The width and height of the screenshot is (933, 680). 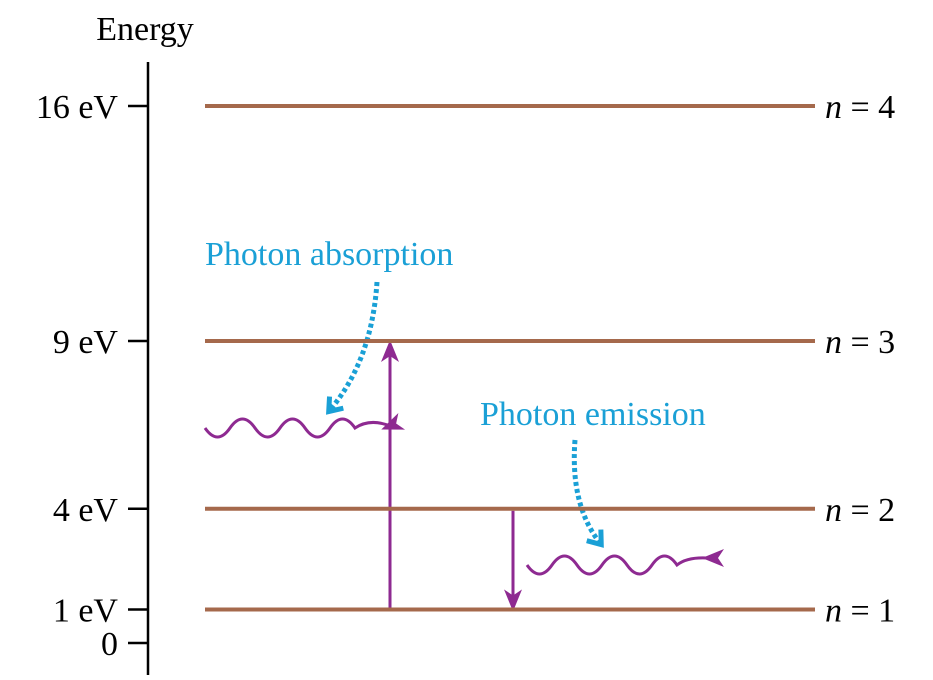 What do you see at coordinates (860, 610) in the screenshot?
I see `level-label: n = 1` at bounding box center [860, 610].